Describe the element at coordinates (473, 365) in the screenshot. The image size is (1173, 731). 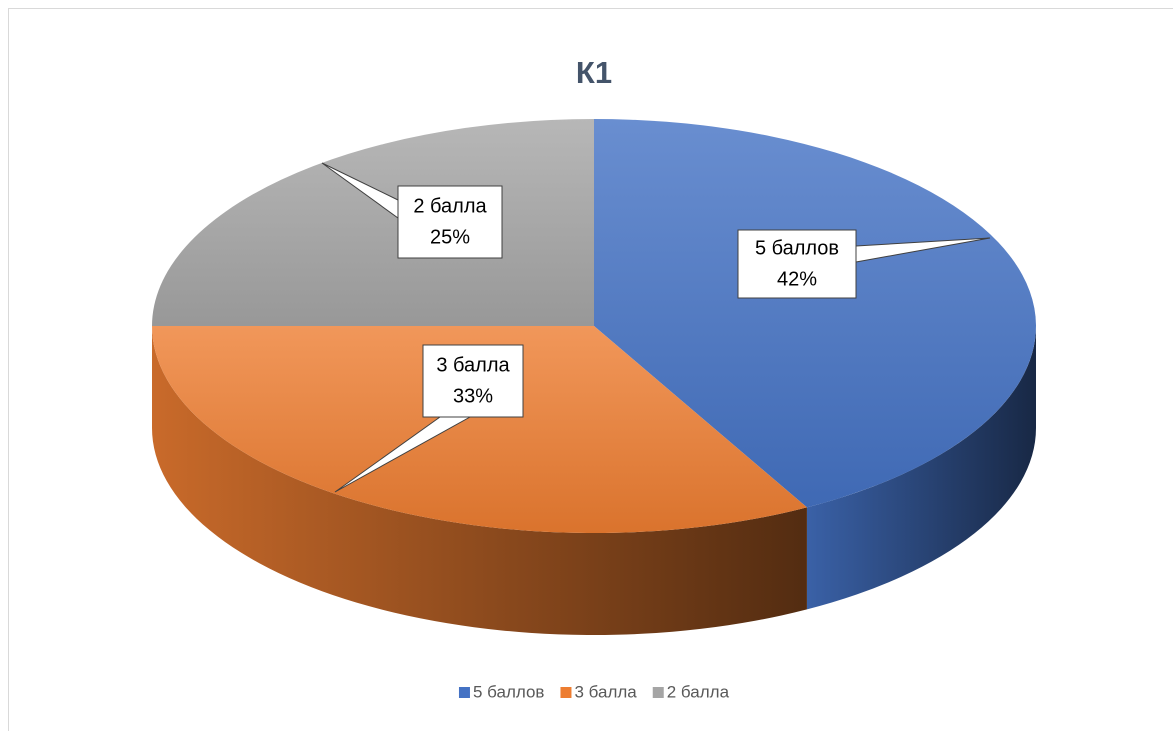
I see `data-label-category: 3 балла` at that location.